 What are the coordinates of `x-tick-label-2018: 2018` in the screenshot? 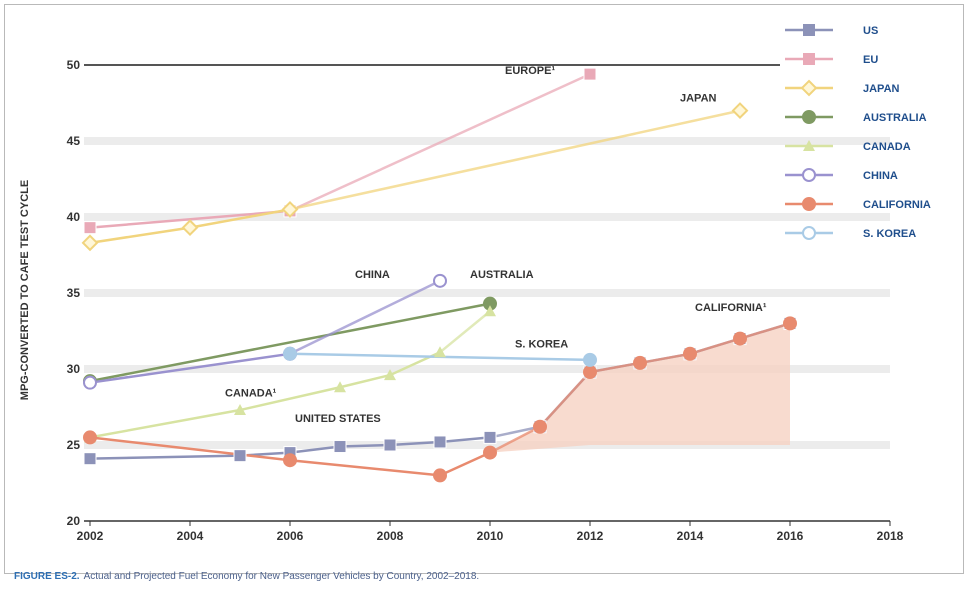 It's located at (890, 536).